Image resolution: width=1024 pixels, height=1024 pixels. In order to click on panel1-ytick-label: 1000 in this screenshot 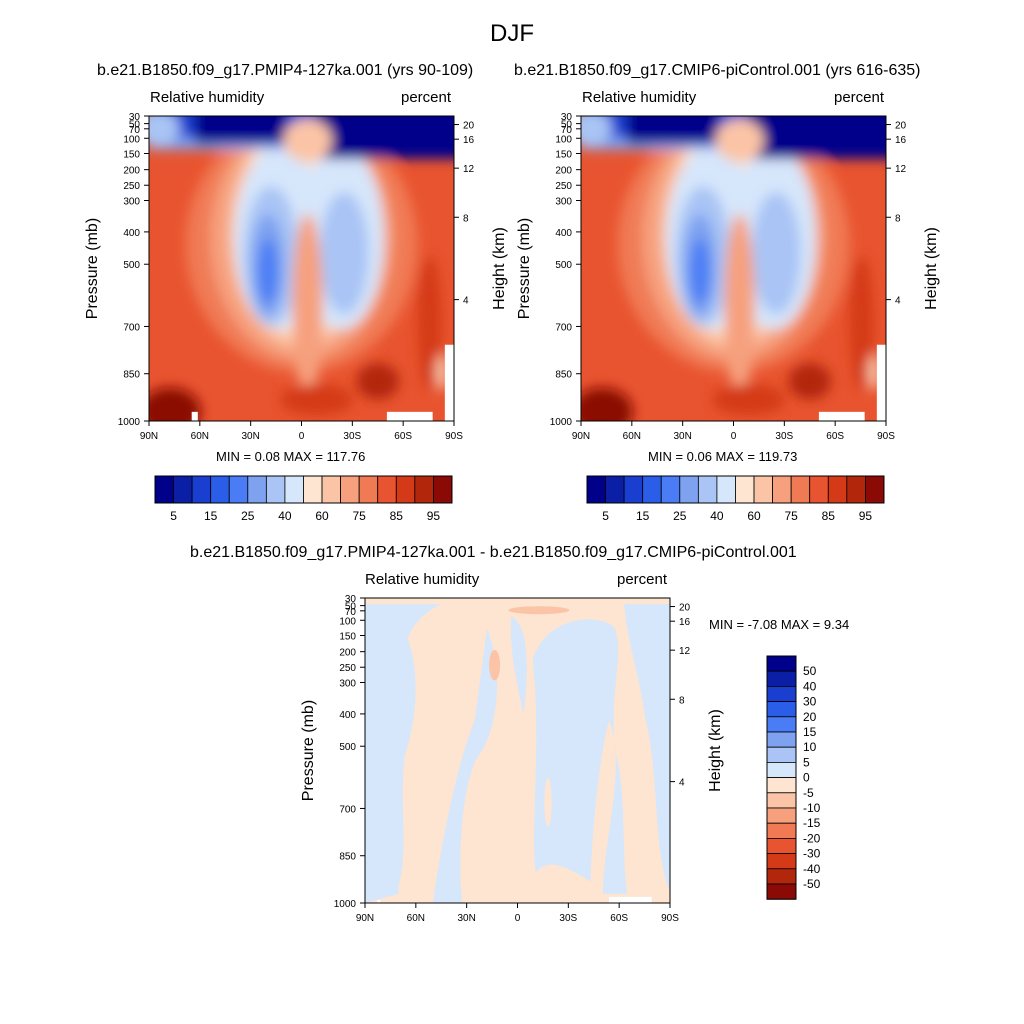, I will do `click(129, 422)`.